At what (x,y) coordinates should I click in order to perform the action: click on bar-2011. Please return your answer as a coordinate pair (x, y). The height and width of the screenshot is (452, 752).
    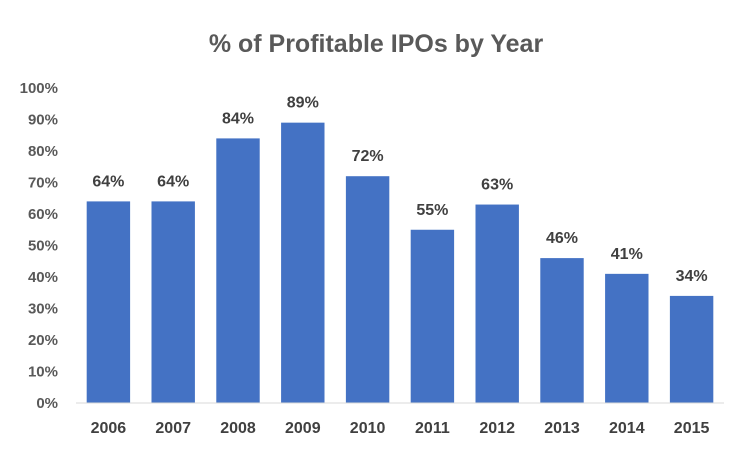
    Looking at the image, I should click on (432, 316).